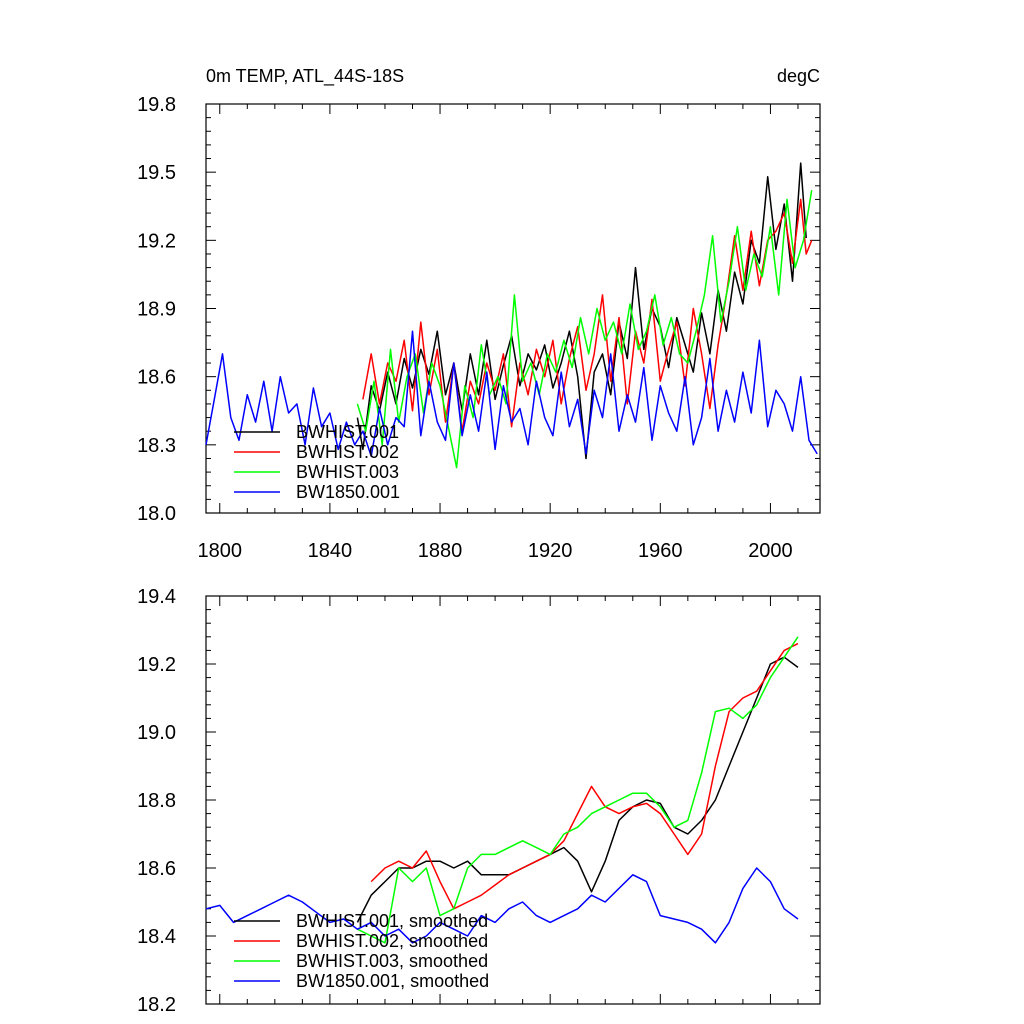 The image size is (1024, 1024). Describe the element at coordinates (584, 776) in the screenshot. I see `series-line-bwhist-002-smoothed` at that location.